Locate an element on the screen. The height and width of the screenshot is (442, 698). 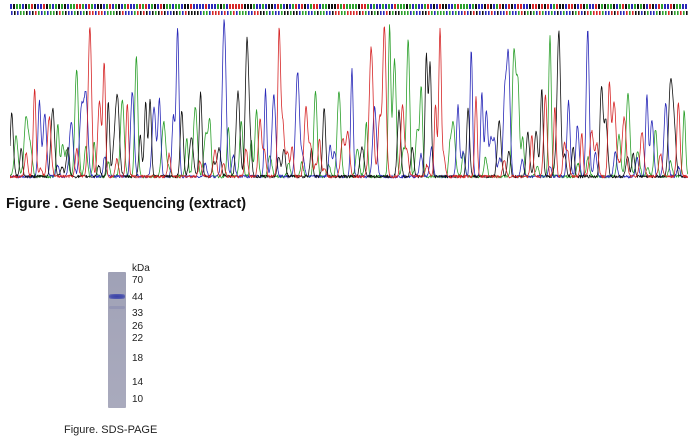
marker-label: 18 is located at coordinates (138, 358).